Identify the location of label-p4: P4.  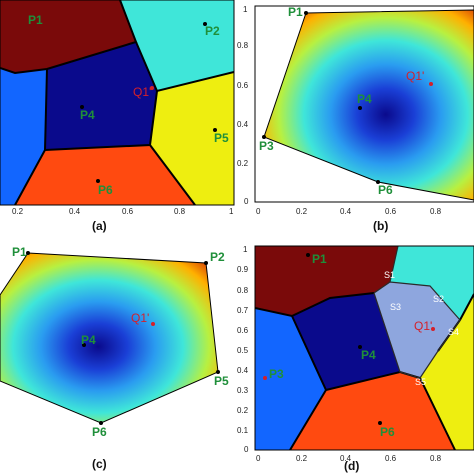
(87, 115).